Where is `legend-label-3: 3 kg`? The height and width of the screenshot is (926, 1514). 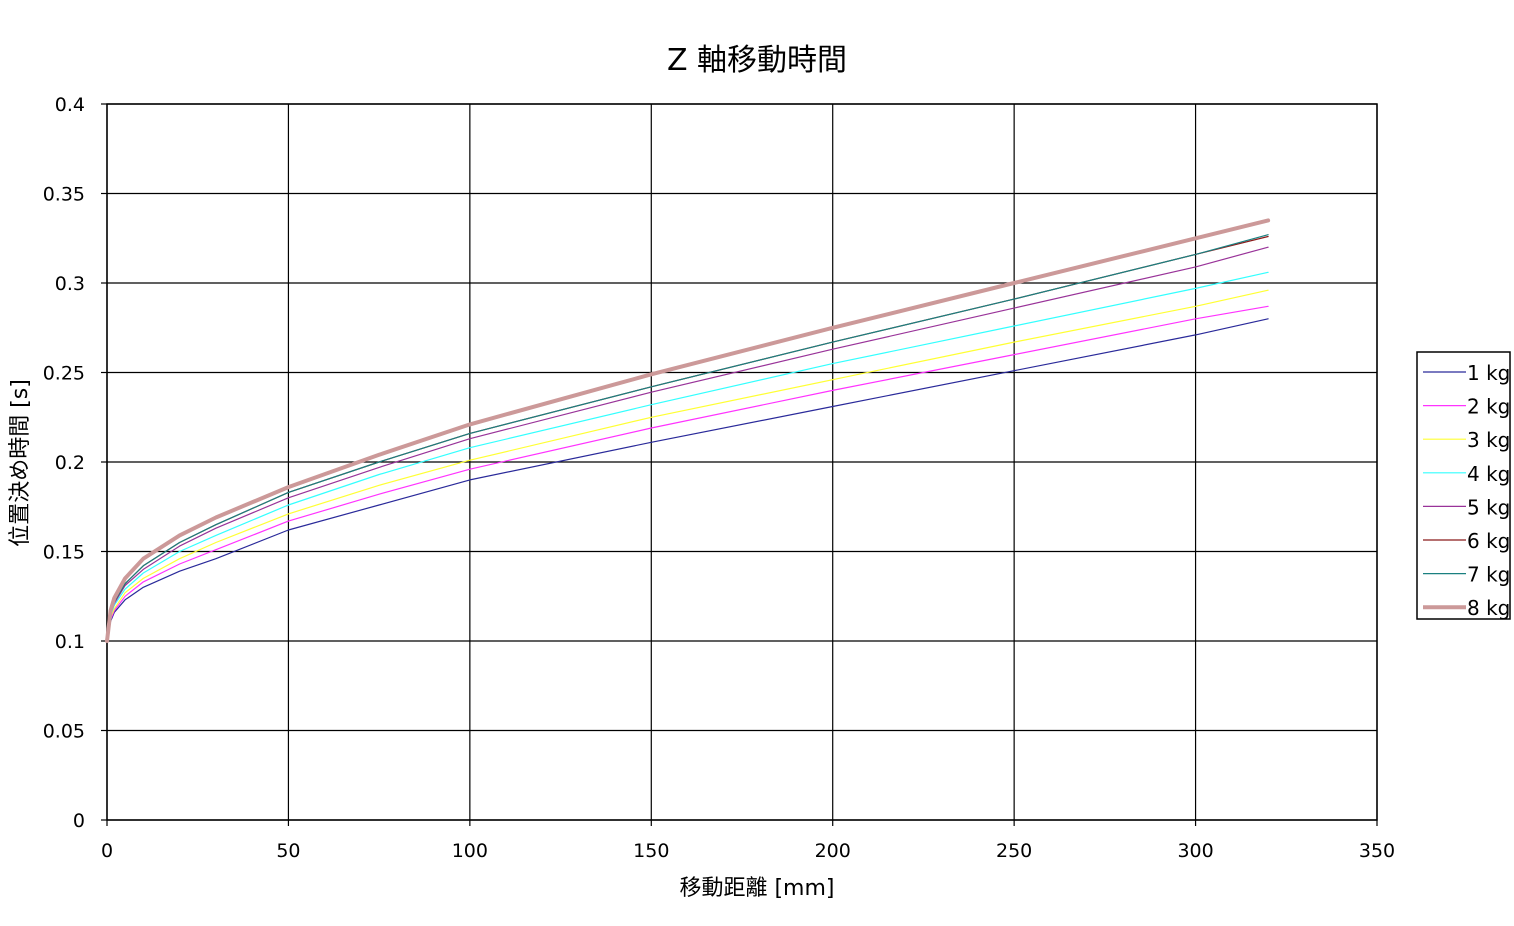 legend-label-3: 3 kg is located at coordinates (1488, 440).